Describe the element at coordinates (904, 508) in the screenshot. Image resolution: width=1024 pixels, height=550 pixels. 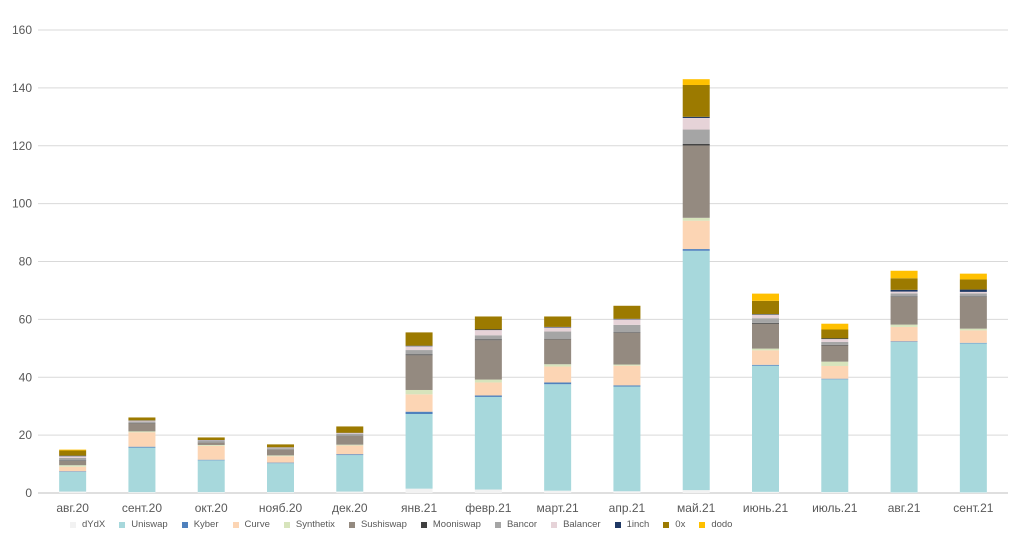
I see `x-tick-label: авг.21` at that location.